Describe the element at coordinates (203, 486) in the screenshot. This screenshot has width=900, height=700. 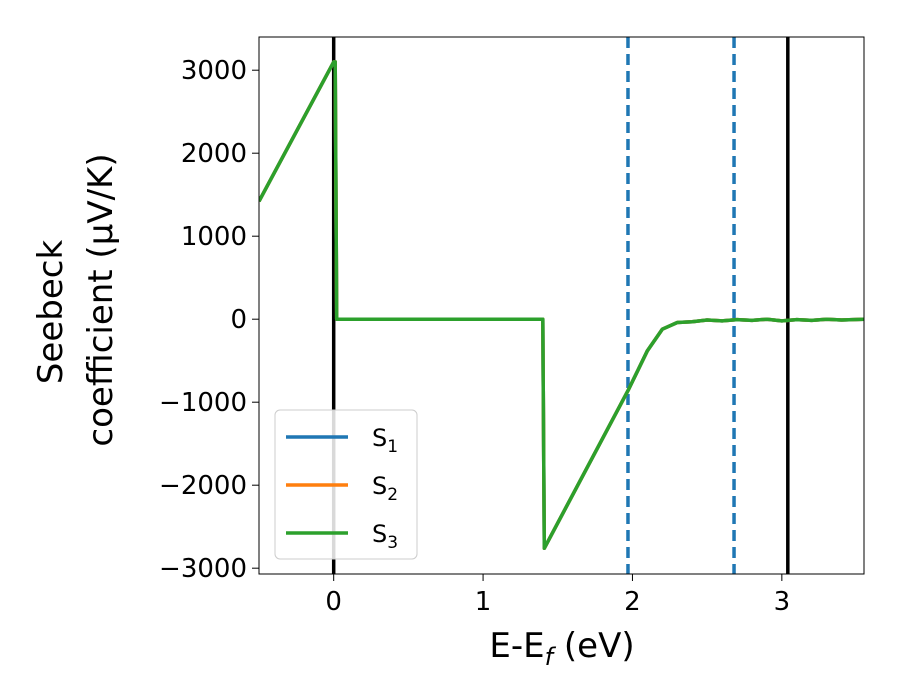
I see `y-tick-label: −2000` at that location.